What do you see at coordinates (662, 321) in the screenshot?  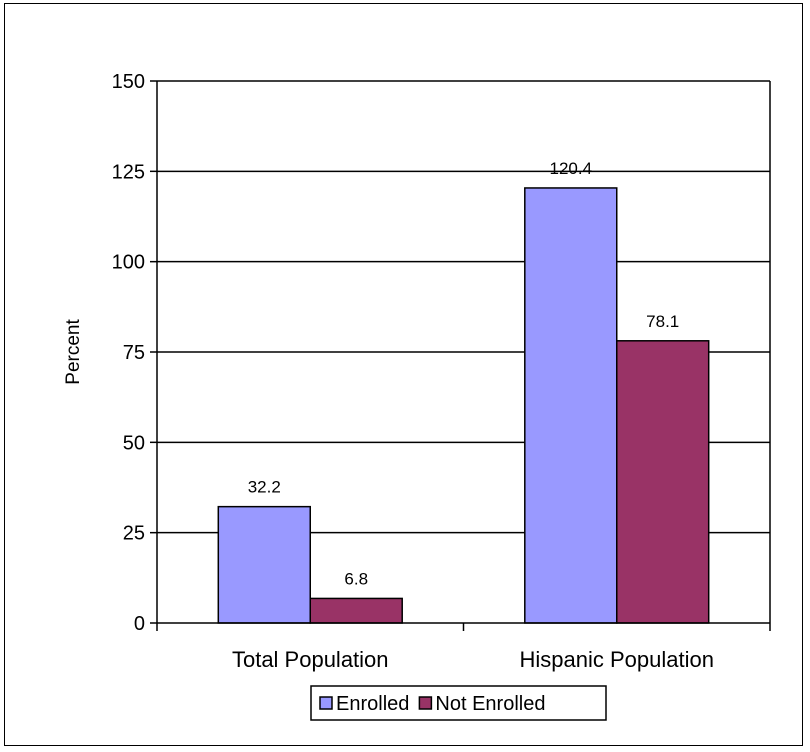 I see `data-label: 78.1` at bounding box center [662, 321].